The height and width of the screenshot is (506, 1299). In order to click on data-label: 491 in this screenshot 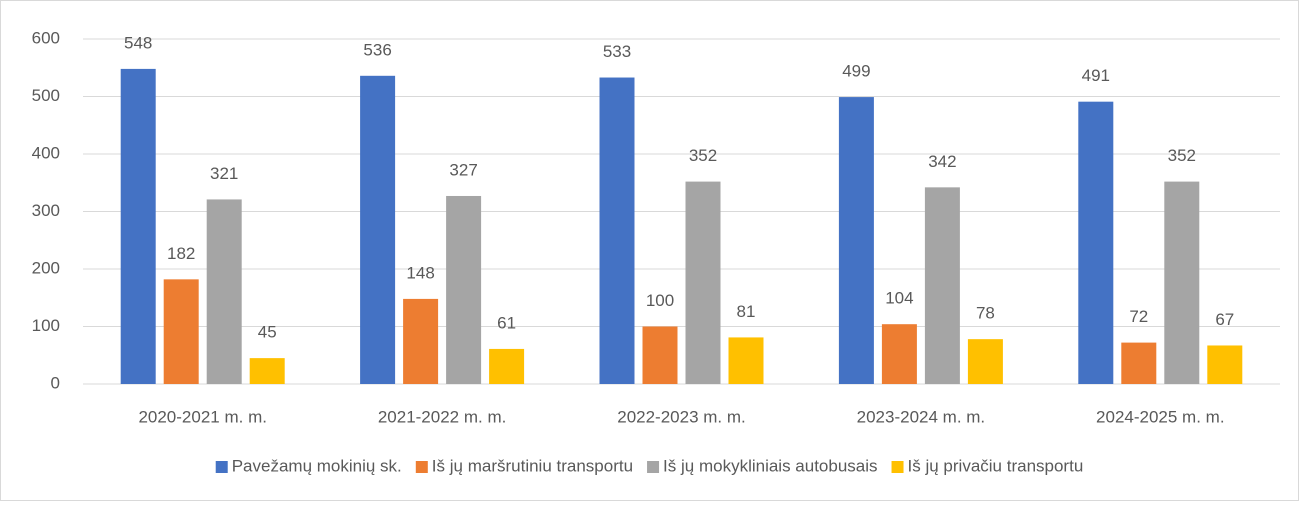, I will do `click(1096, 75)`.